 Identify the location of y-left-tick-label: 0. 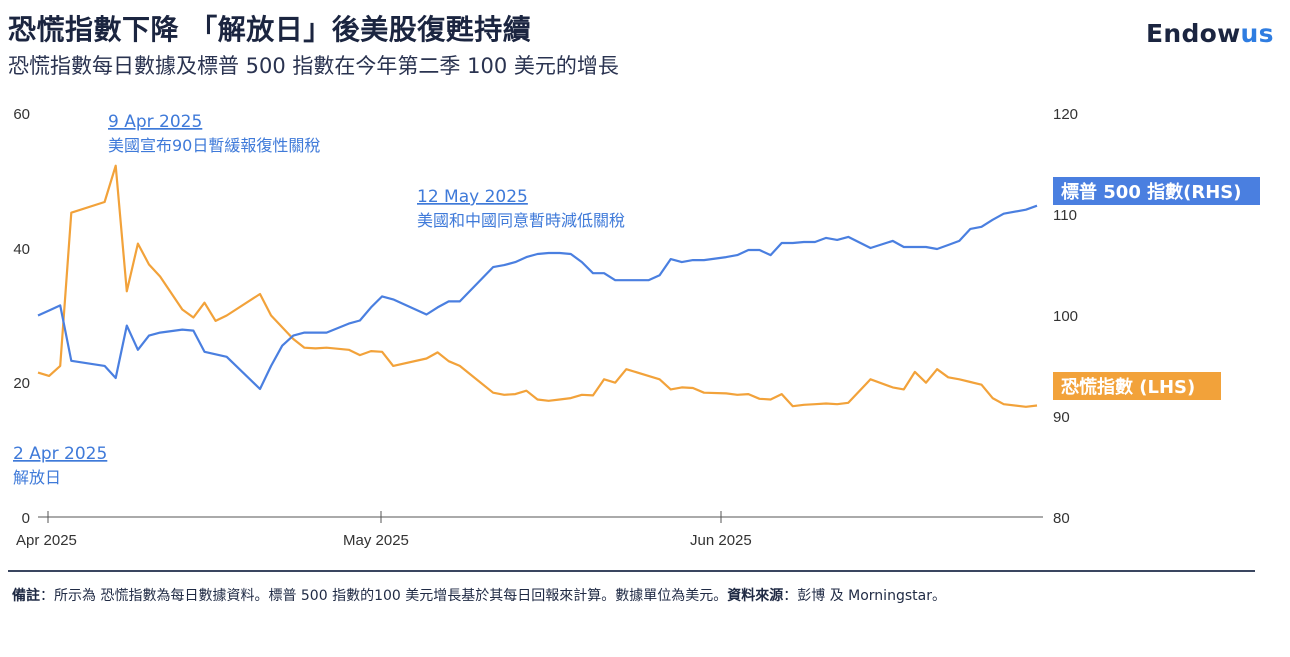
(26, 518).